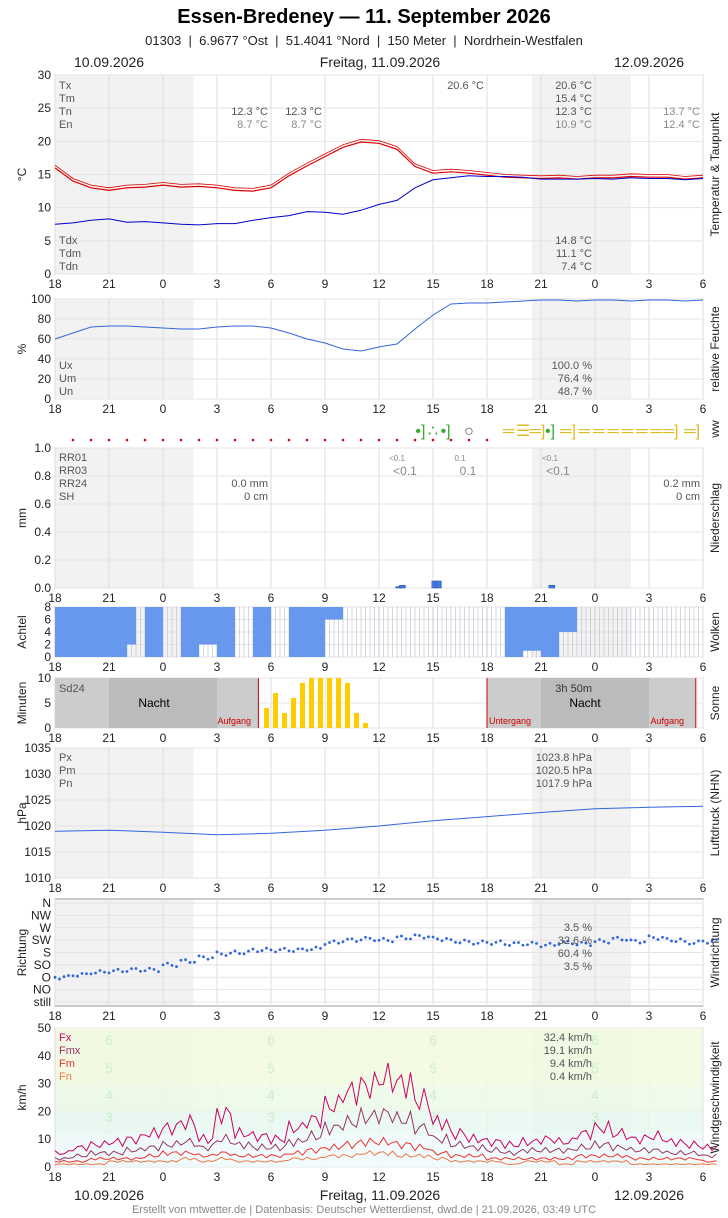 The height and width of the screenshot is (1218, 728). What do you see at coordinates (325, 1177) in the screenshot?
I see `x-tick-label: 9` at bounding box center [325, 1177].